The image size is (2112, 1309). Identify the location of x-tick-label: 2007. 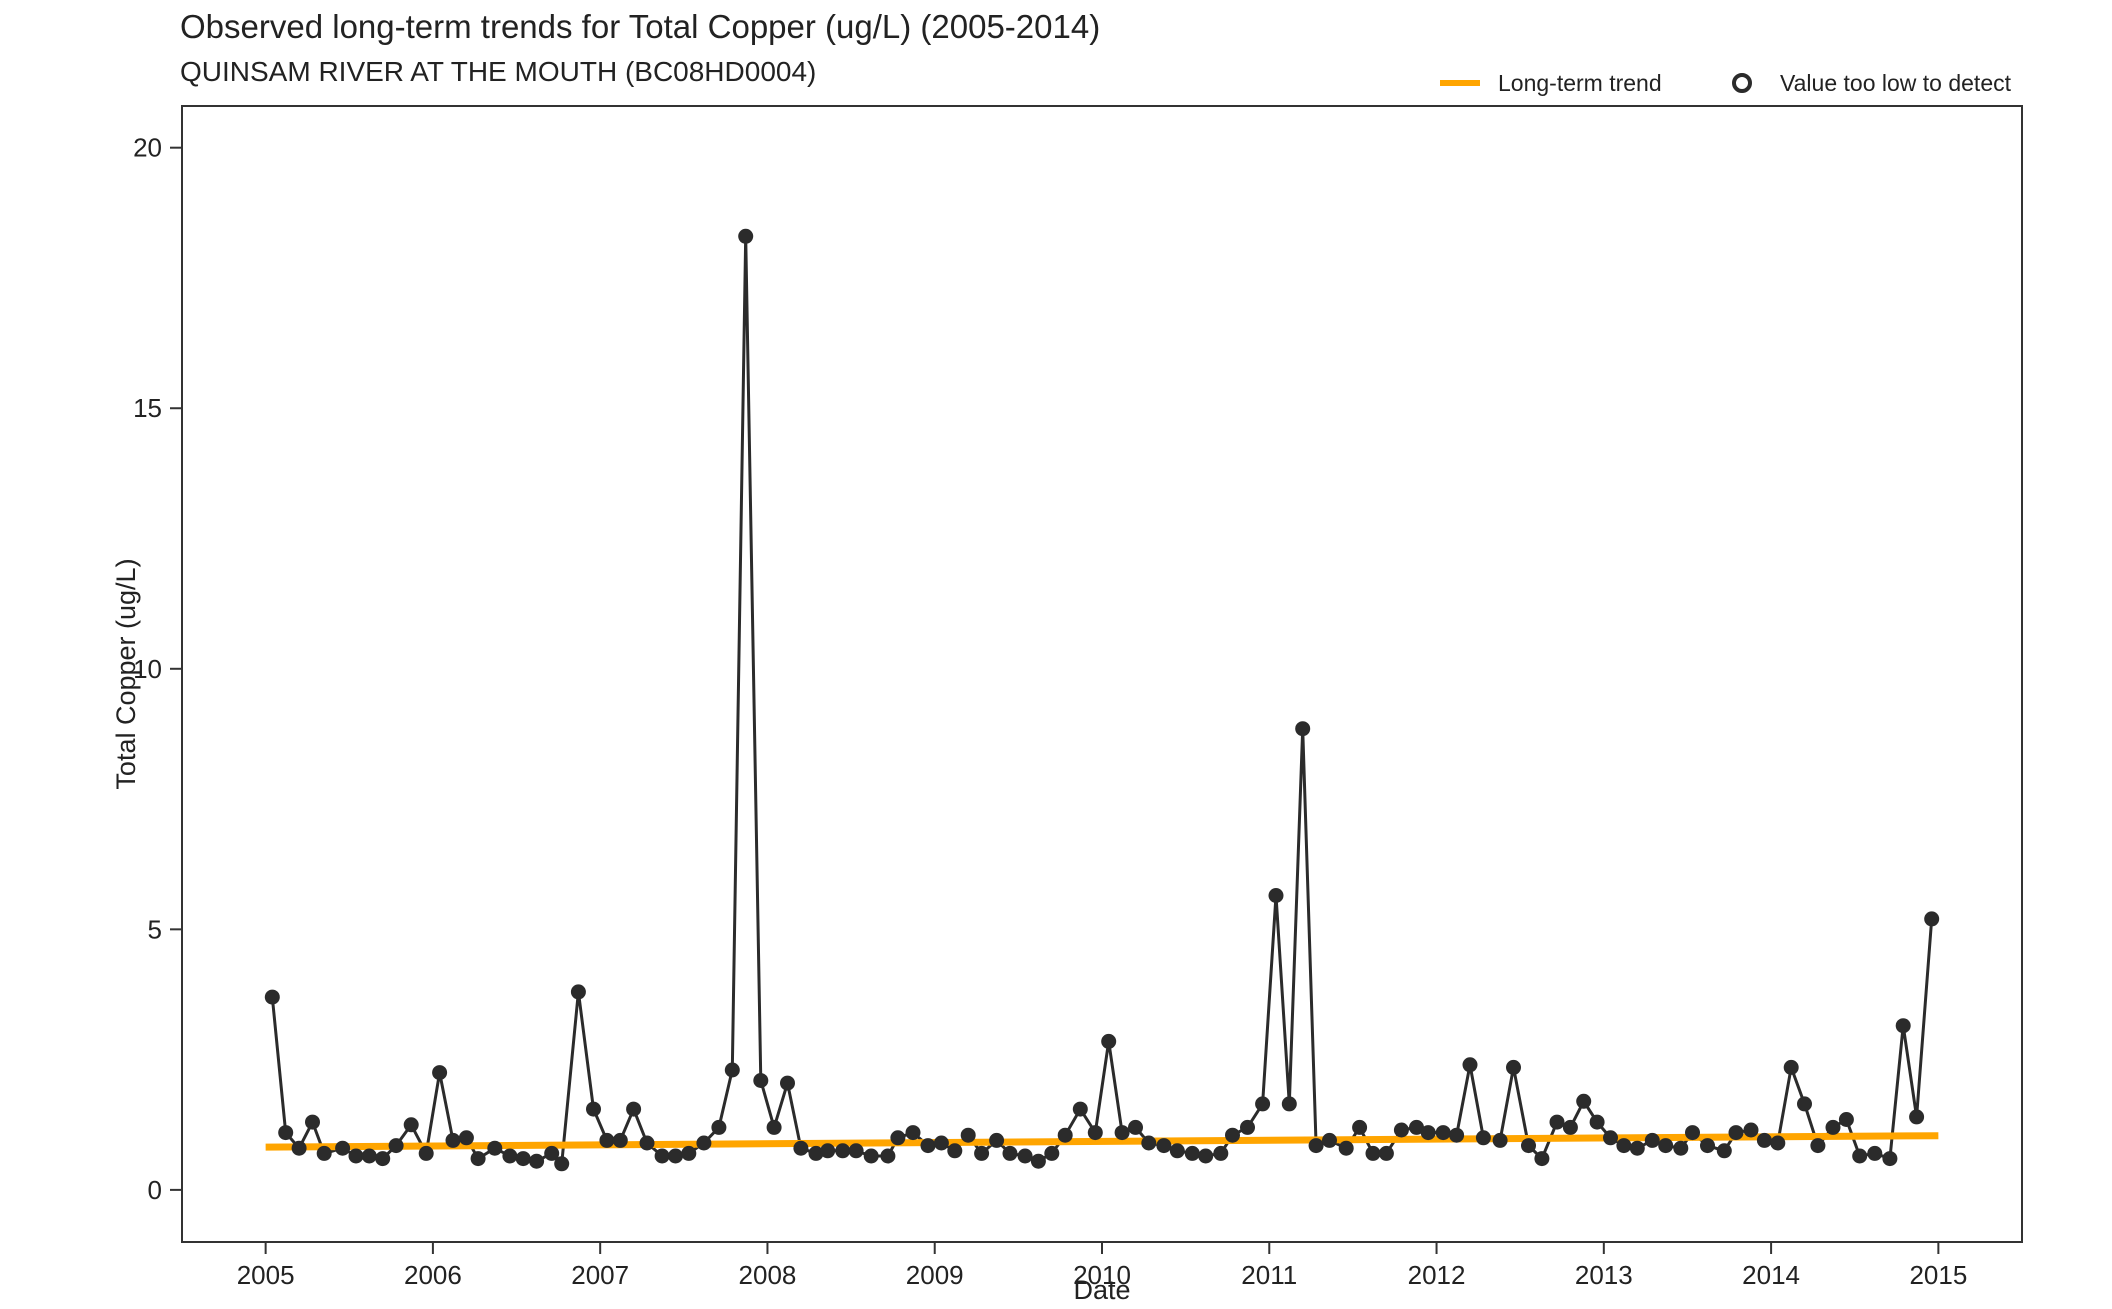
(600, 1275).